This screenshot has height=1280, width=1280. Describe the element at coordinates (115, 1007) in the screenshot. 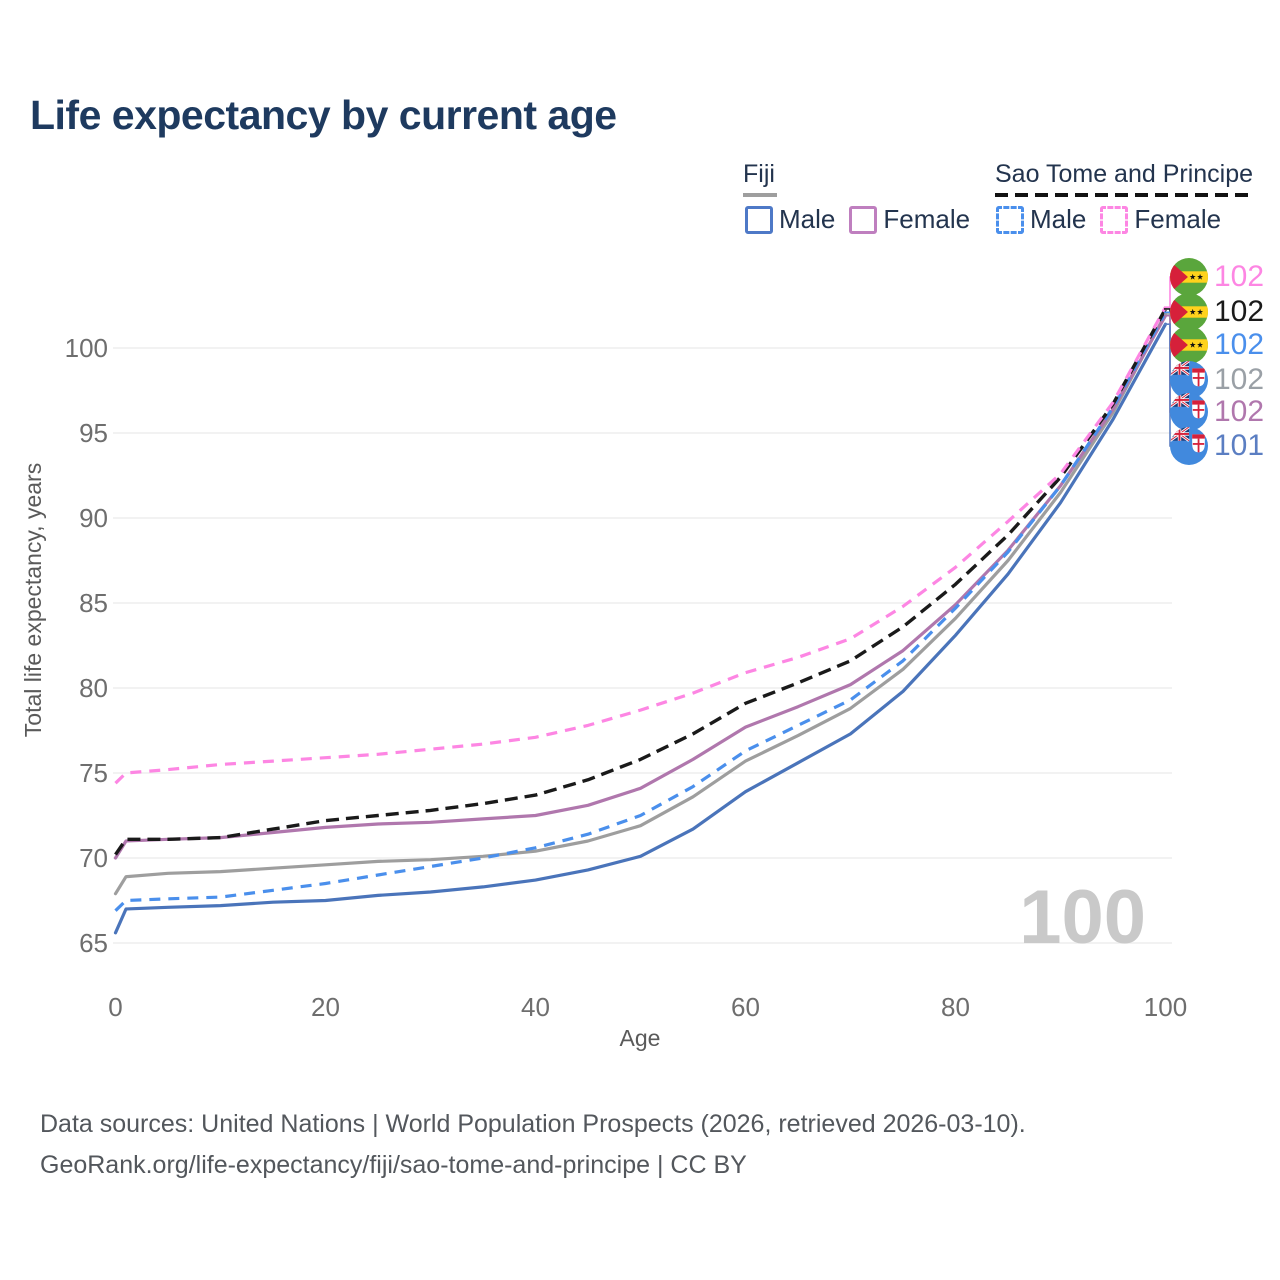

I see `x-tick-label: 0` at that location.